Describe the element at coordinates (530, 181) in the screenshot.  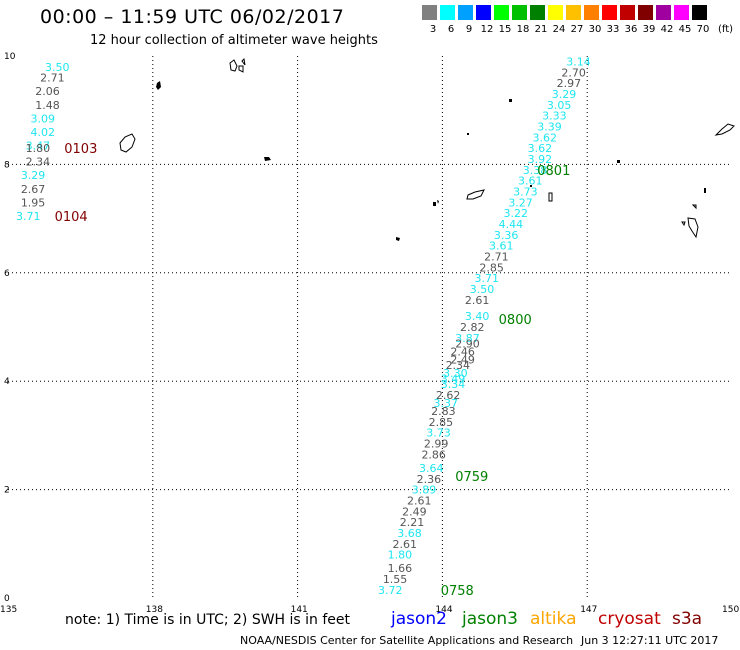
I see `wave-height-label: 3.61` at that location.